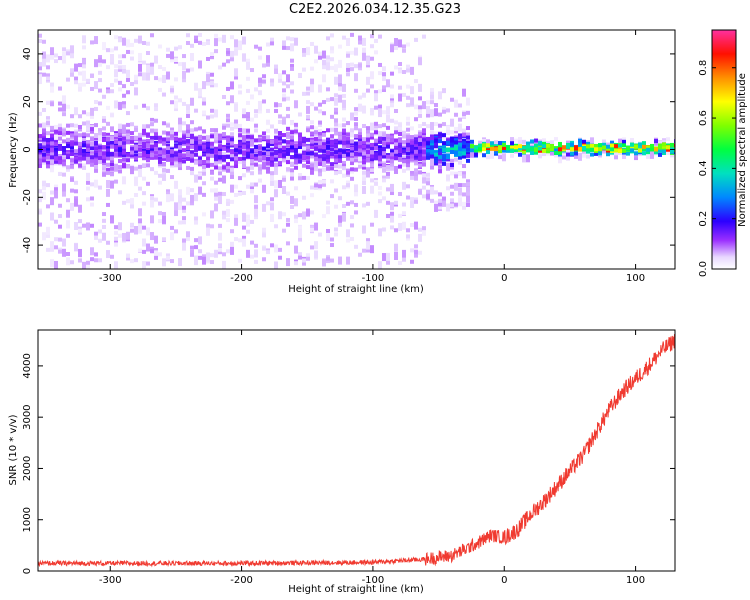 The image size is (750, 600). I want to click on x-tick-label: -100, so click(373, 278).